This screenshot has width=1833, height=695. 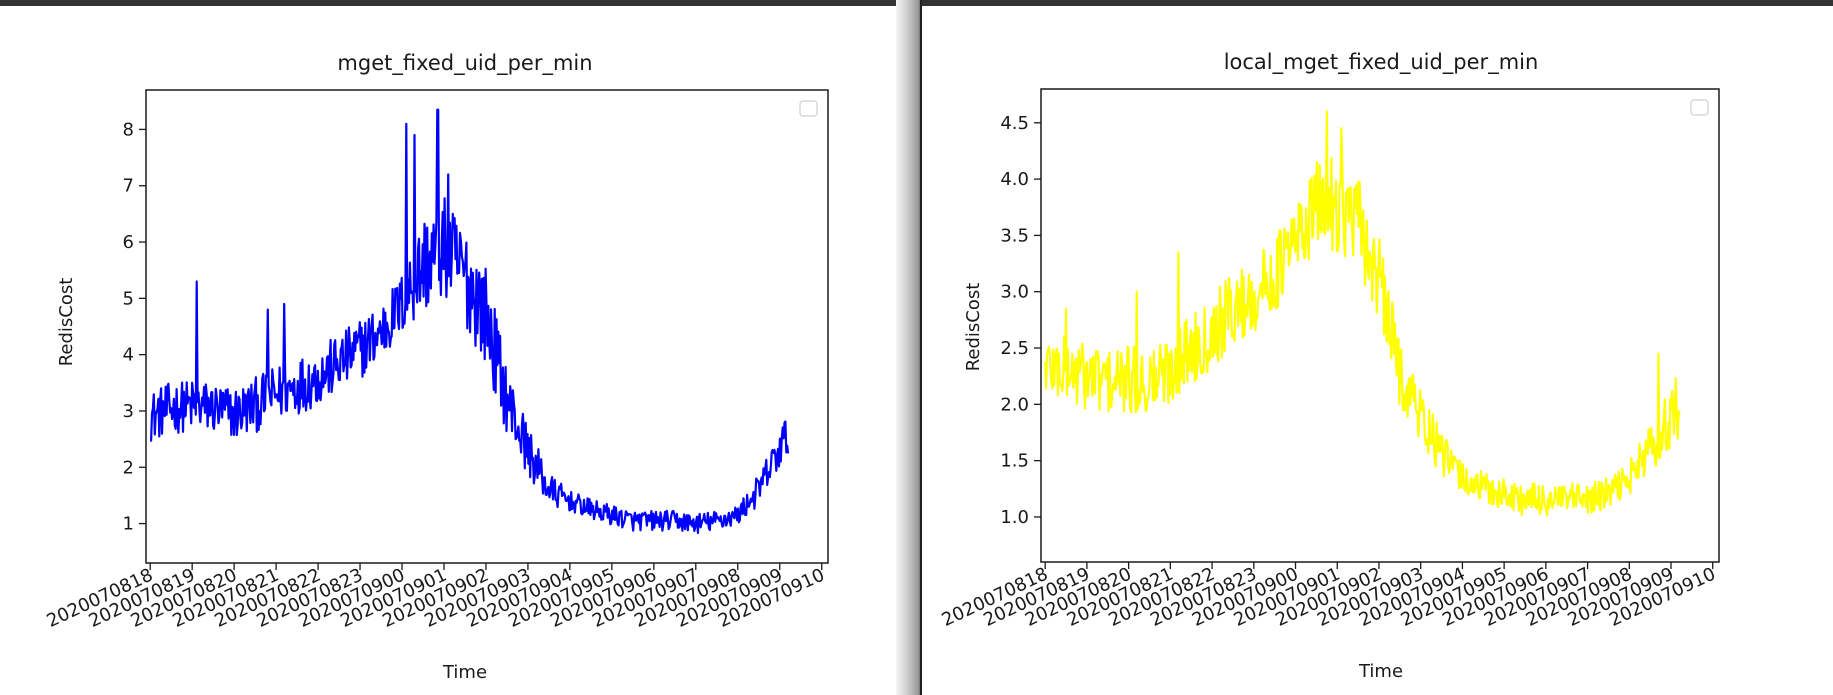 I want to click on y-tick-label: 2.5, so click(x=1014, y=348).